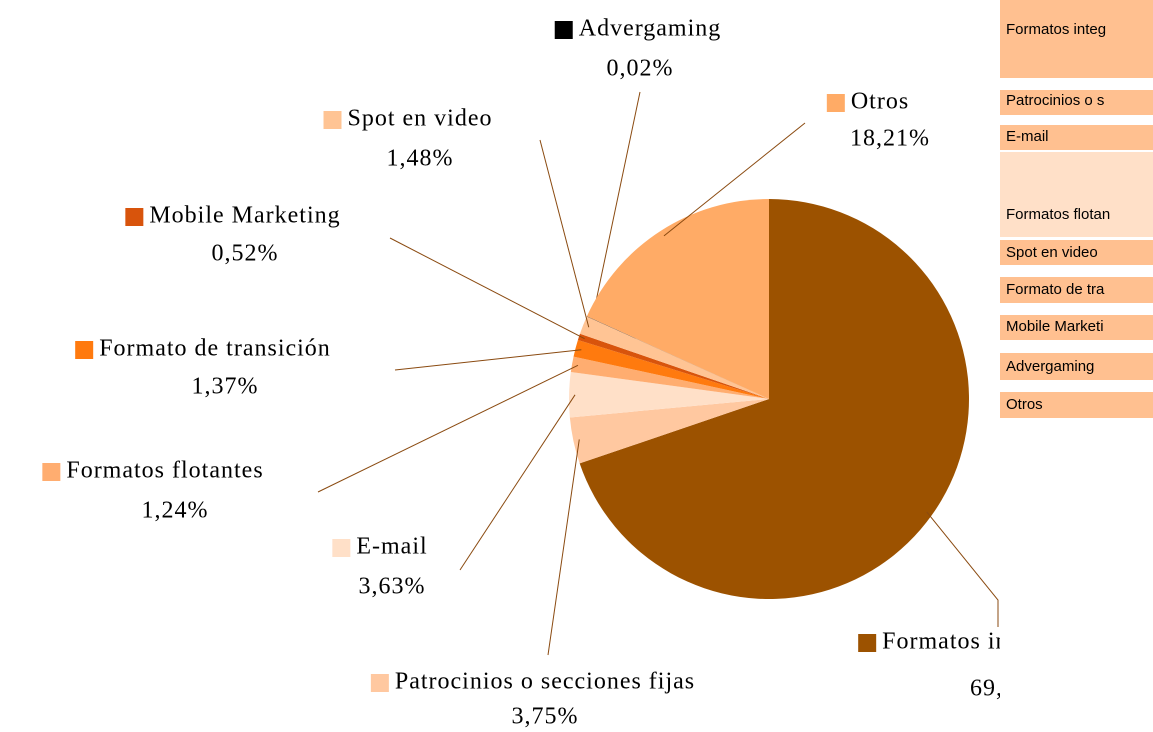 The image size is (1153, 732). Describe the element at coordinates (420, 159) in the screenshot. I see `value-label: 1,48%` at that location.